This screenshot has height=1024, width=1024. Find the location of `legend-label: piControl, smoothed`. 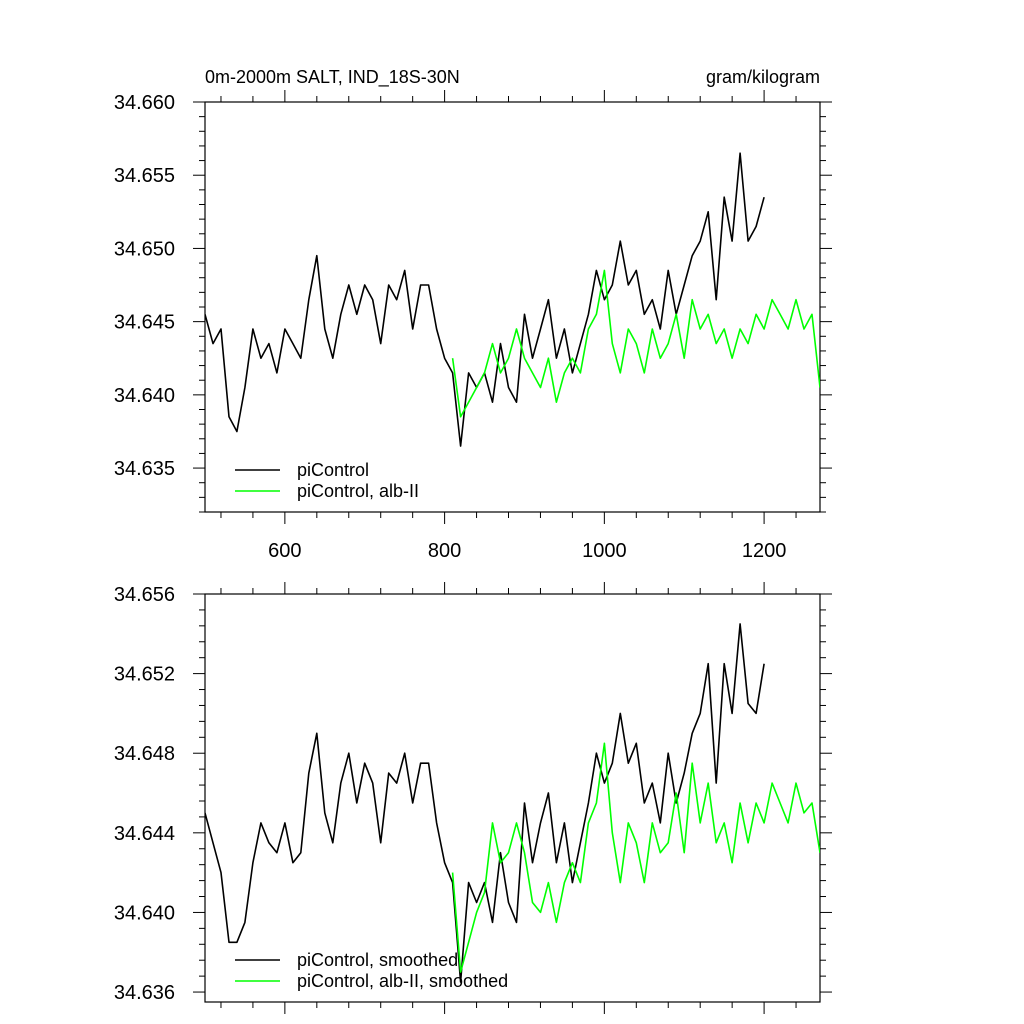

legend-label: piControl, smoothed is located at coordinates (377, 960).